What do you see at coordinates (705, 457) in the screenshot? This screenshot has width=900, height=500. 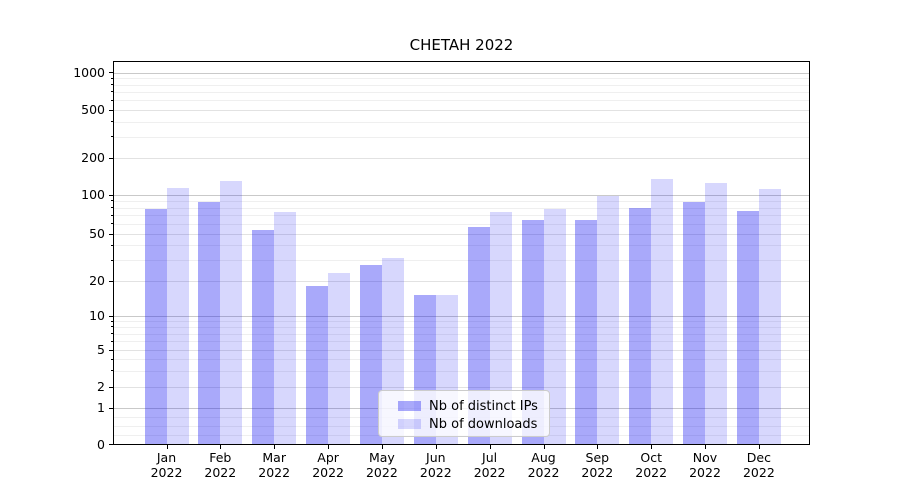 I see `x-tick-label-month: Nov` at bounding box center [705, 457].